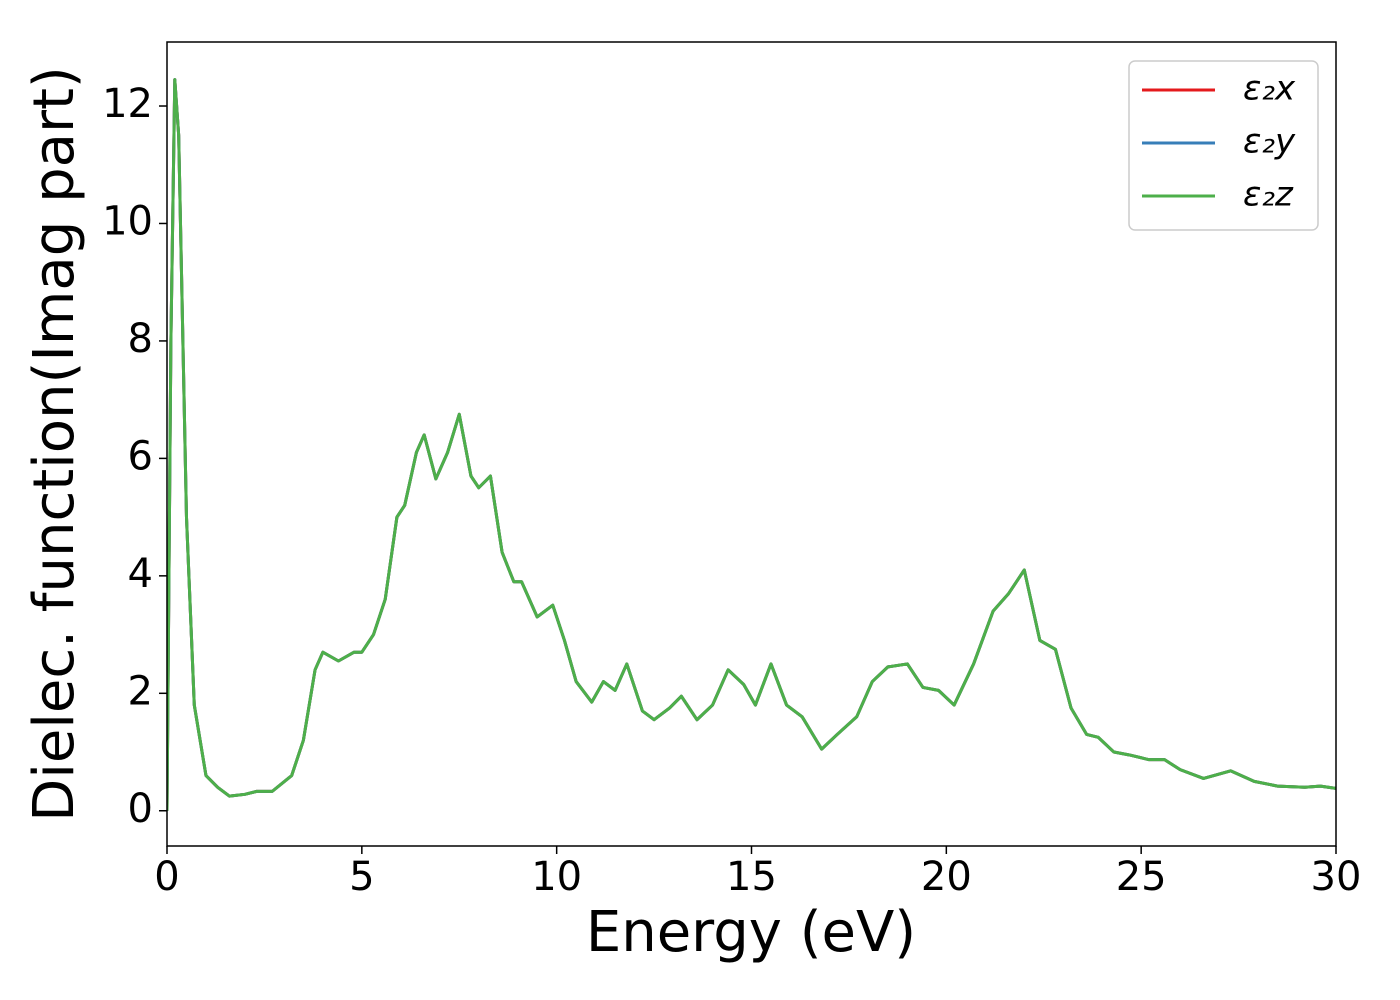  What do you see at coordinates (556, 877) in the screenshot?
I see `x-tick-label: 10` at bounding box center [556, 877].